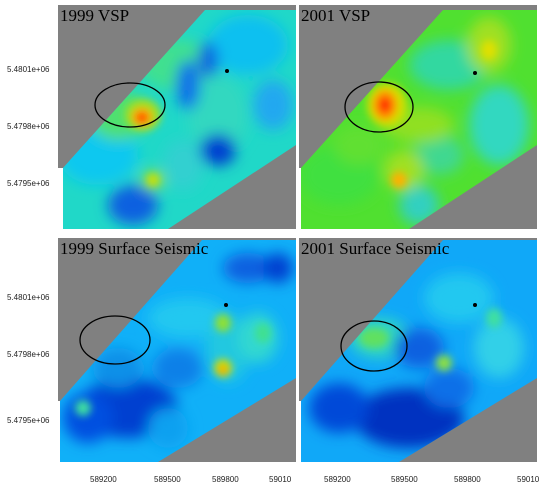  Describe the element at coordinates (134, 248) in the screenshot. I see `panel-title: 1999 Surface Seismic` at that location.